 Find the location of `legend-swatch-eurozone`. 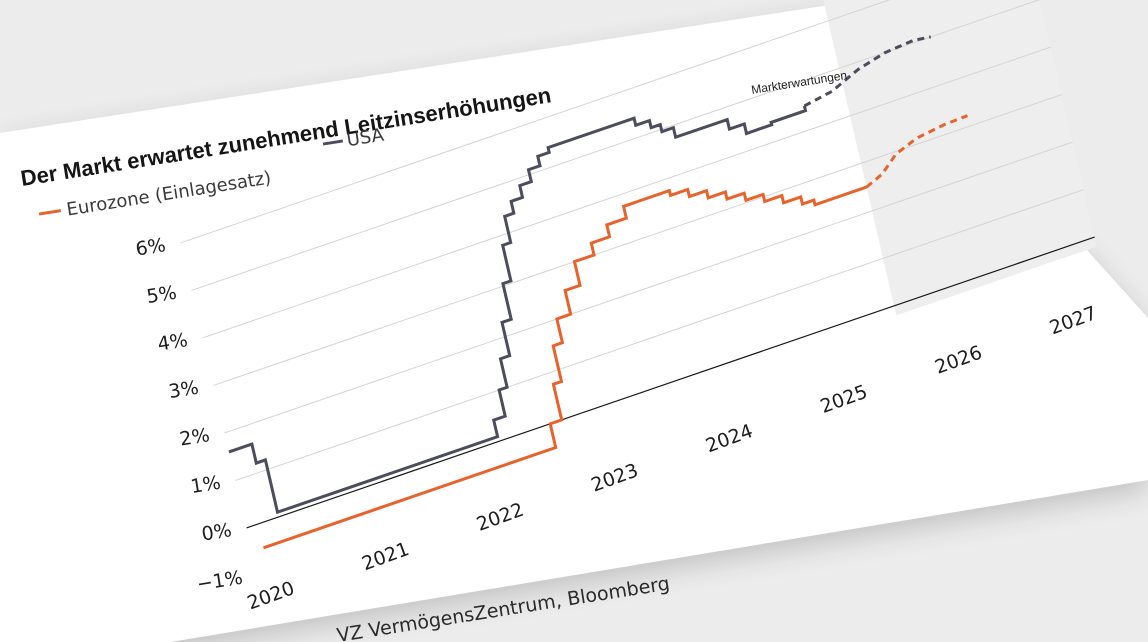

legend-swatch-eurozone is located at coordinates (50, 212).